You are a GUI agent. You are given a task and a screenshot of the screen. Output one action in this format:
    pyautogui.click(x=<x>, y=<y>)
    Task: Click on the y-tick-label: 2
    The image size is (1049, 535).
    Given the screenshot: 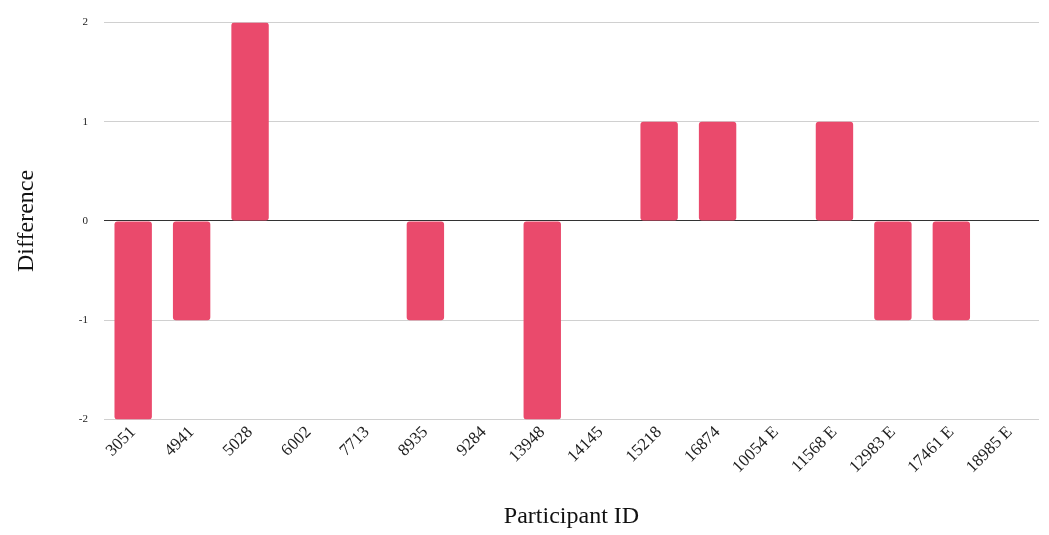 What is the action you would take?
    pyautogui.click(x=85, y=21)
    